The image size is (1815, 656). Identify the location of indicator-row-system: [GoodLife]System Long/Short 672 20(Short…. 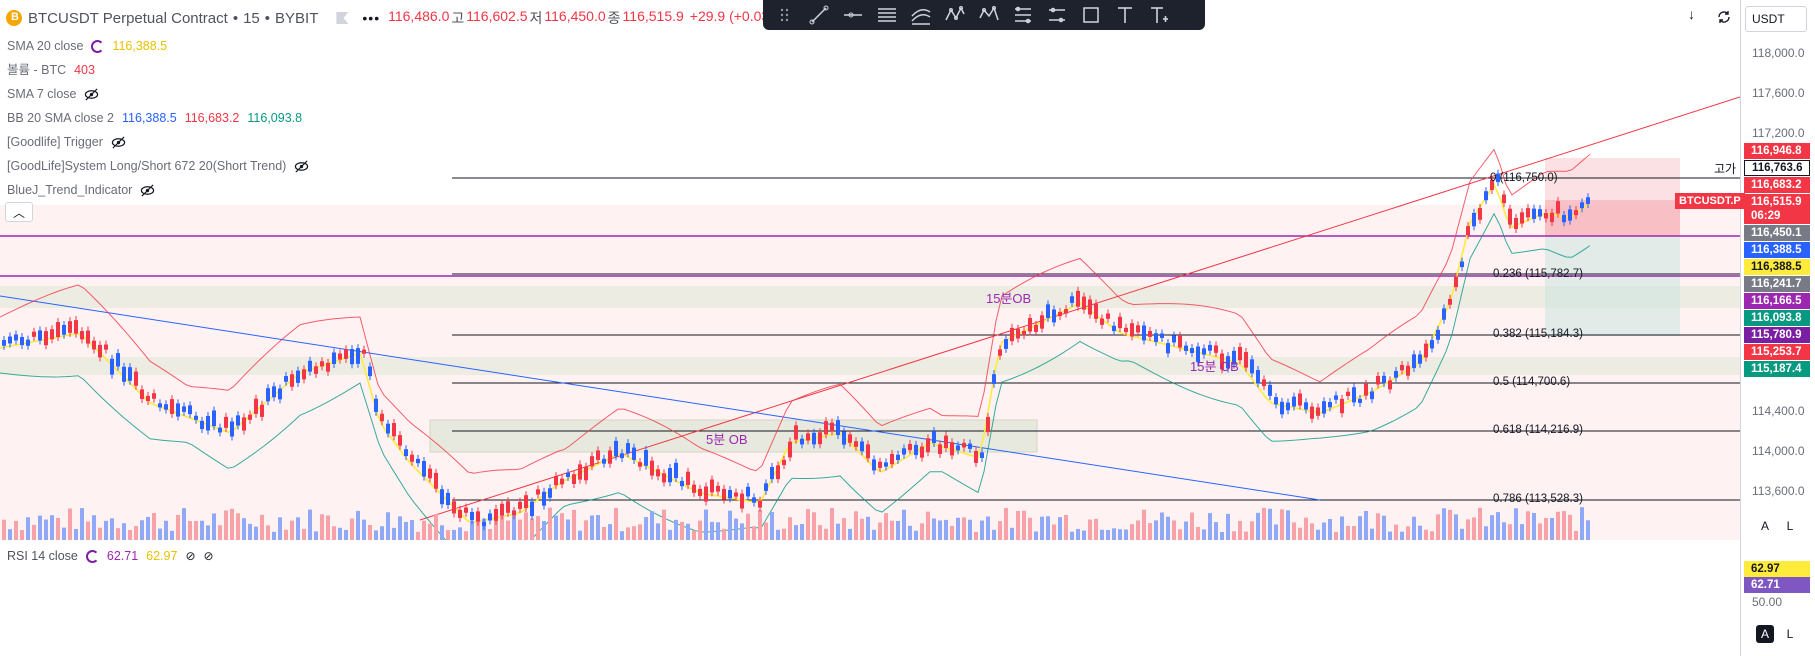
(158, 166).